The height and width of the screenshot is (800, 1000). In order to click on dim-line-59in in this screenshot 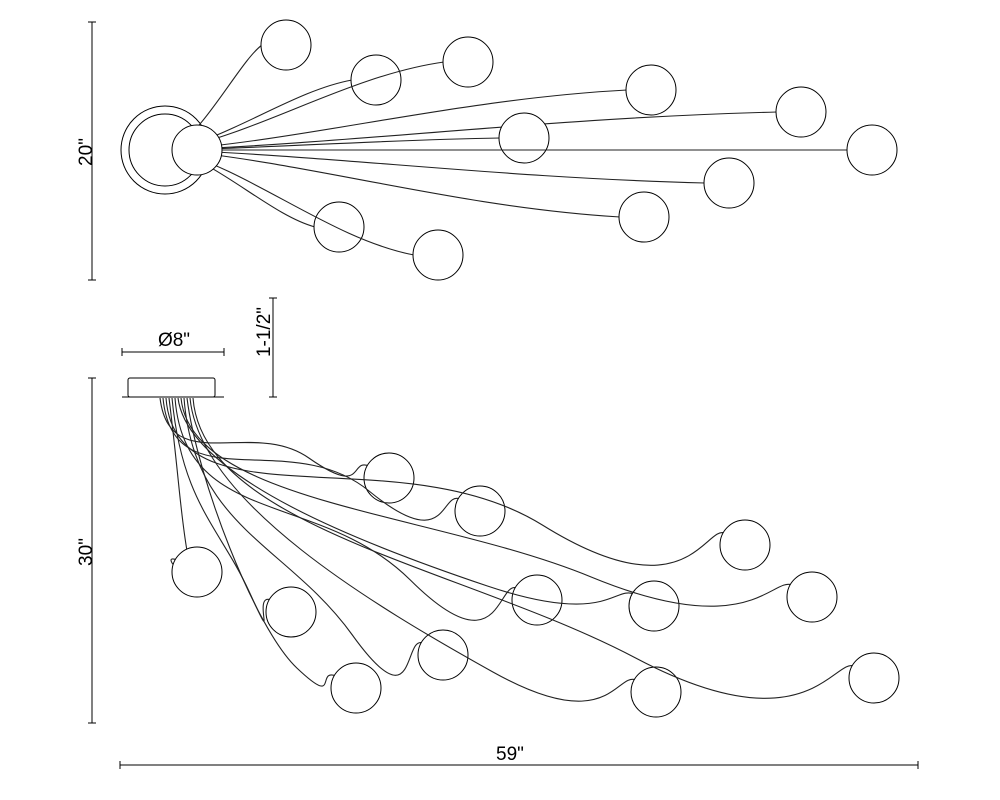, I will do `click(519, 765)`.